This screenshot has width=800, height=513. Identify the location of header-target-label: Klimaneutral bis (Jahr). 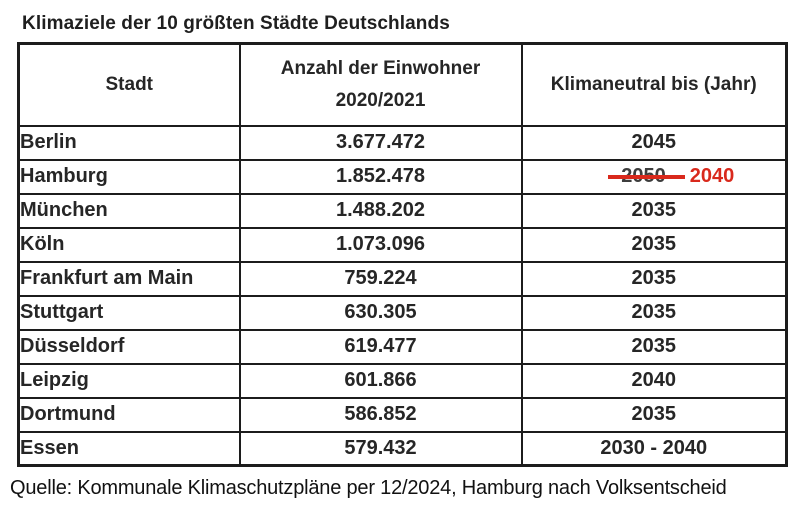
(653, 85).